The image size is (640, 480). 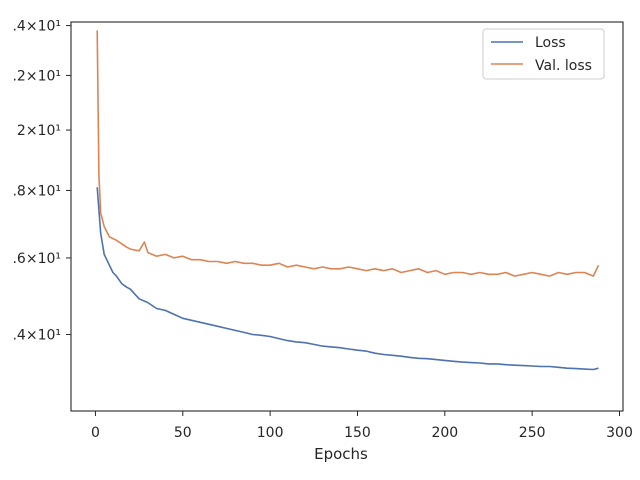 What do you see at coordinates (41, 181) in the screenshot?
I see `y-axis-ticks: .4×10¹ .6×10¹ .8×10¹ 2×10¹ .2×10¹ .4×10¹` at bounding box center [41, 181].